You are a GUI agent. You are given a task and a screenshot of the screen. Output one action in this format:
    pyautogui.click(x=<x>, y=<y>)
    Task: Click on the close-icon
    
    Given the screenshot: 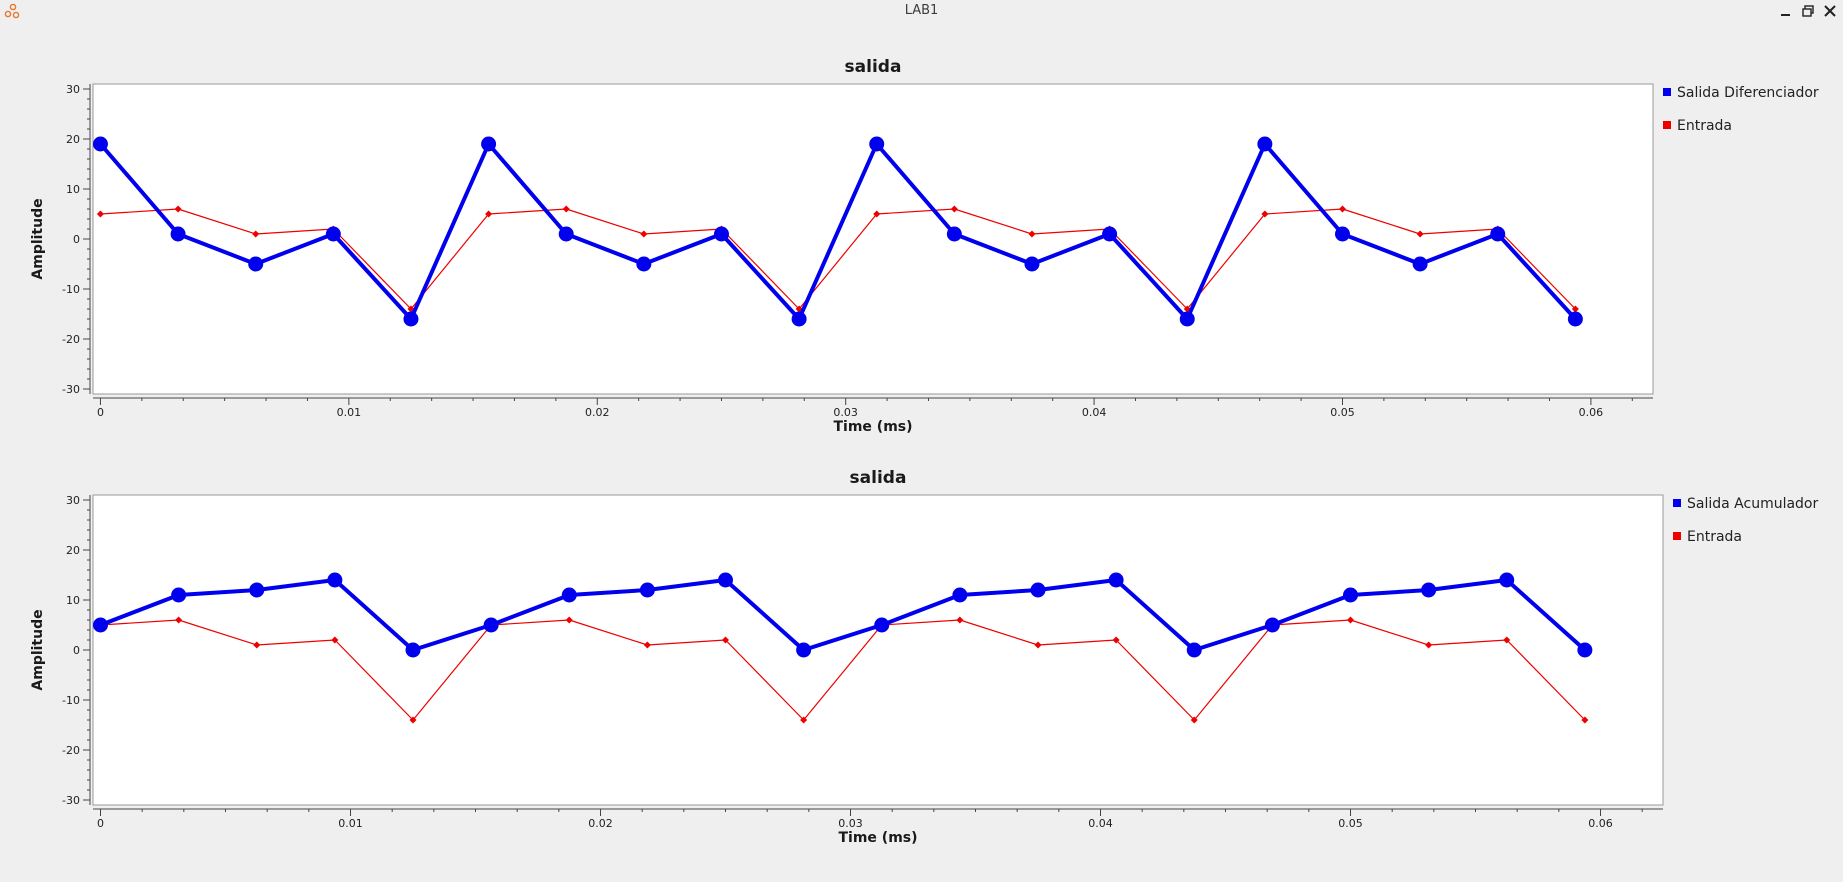 What is the action you would take?
    pyautogui.click(x=1830, y=11)
    